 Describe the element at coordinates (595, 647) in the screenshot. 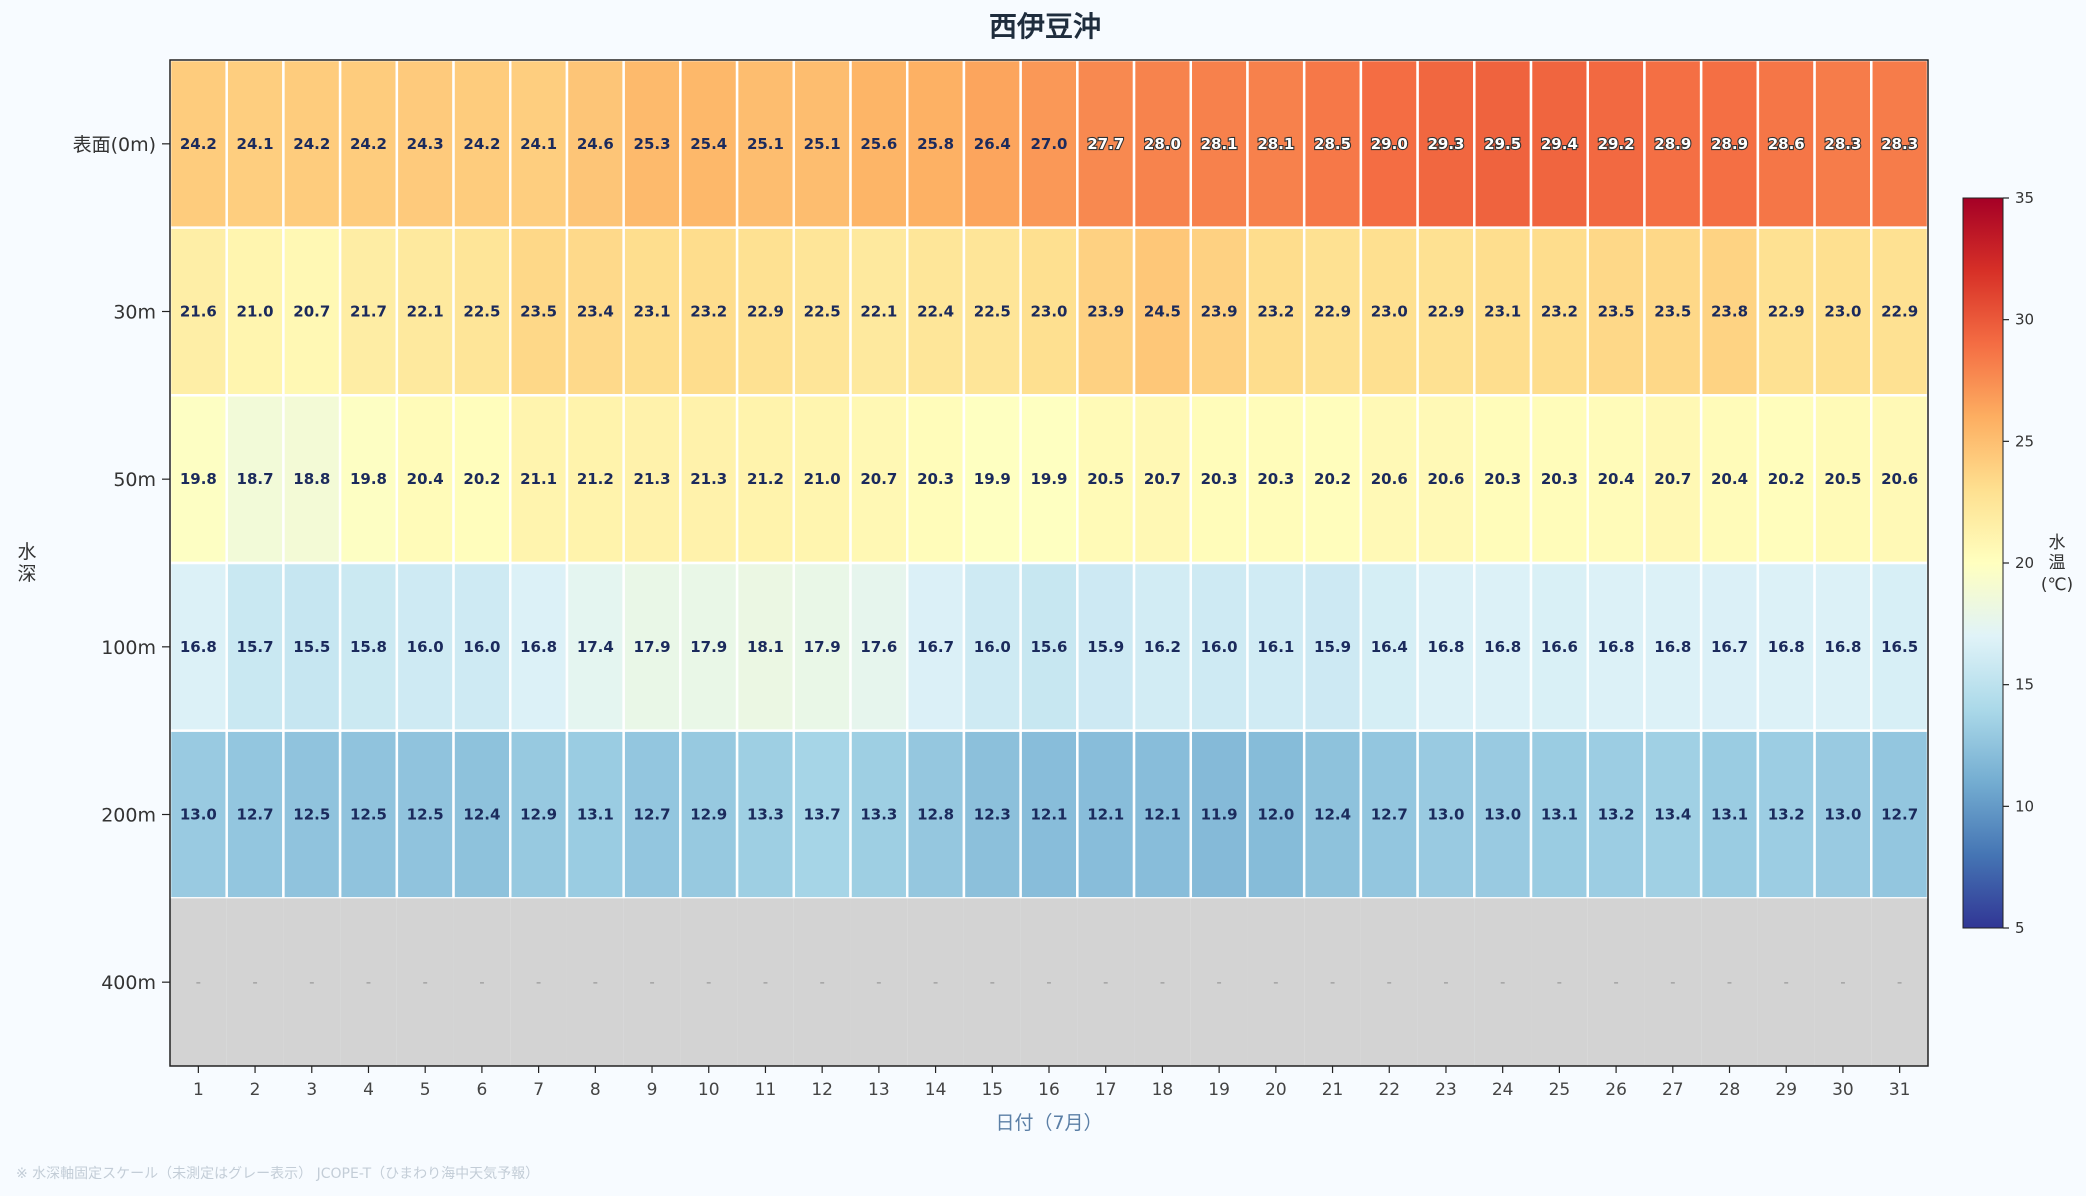

I see `cell-value-label: 17.4` at that location.